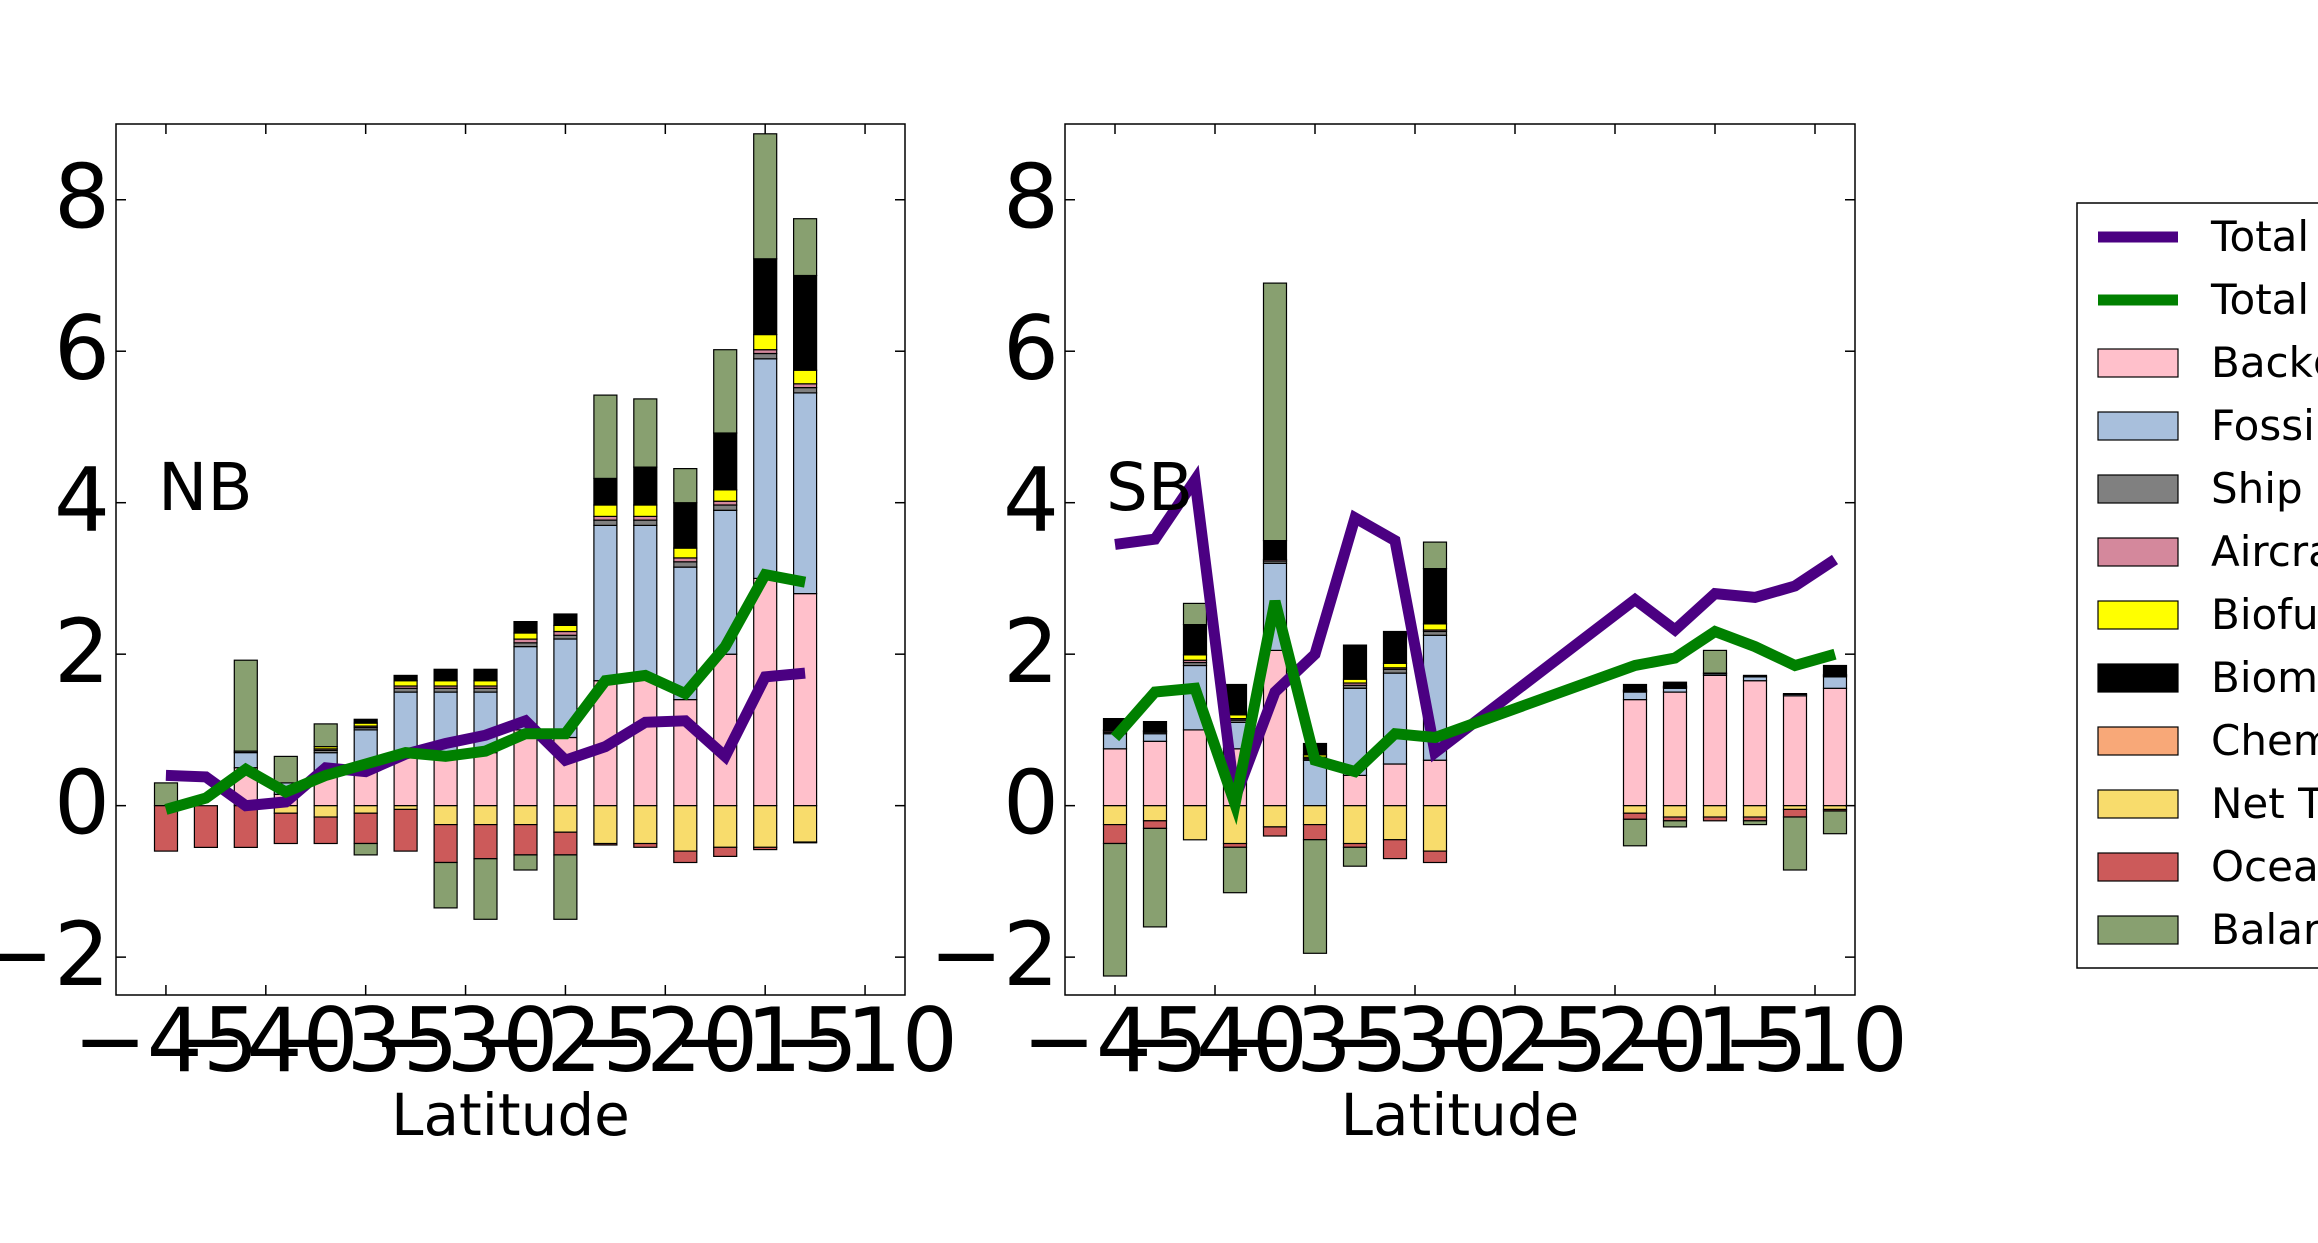 The image size is (2318, 1243). I want to click on sb-bar-4-biomass, so click(1275, 550).